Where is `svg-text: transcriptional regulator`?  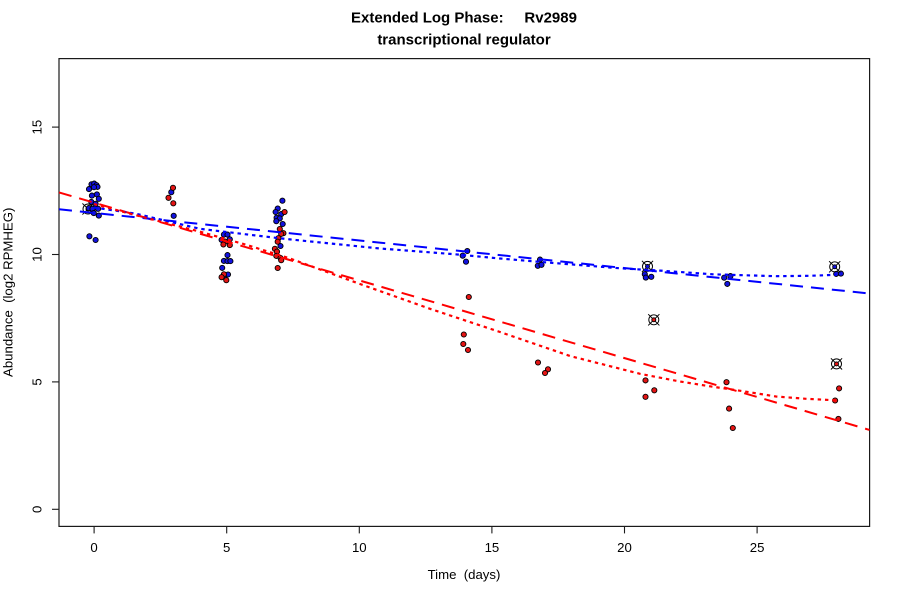
svg-text: transcriptional regulator is located at coordinates (464, 40).